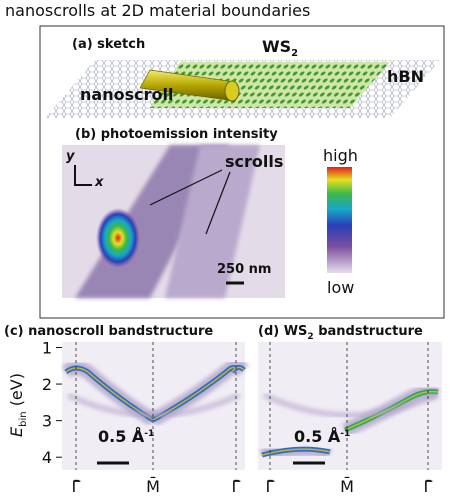 The image size is (454, 500). What do you see at coordinates (47, 421) in the screenshot?
I see `y-tick-label: 3` at bounding box center [47, 421].